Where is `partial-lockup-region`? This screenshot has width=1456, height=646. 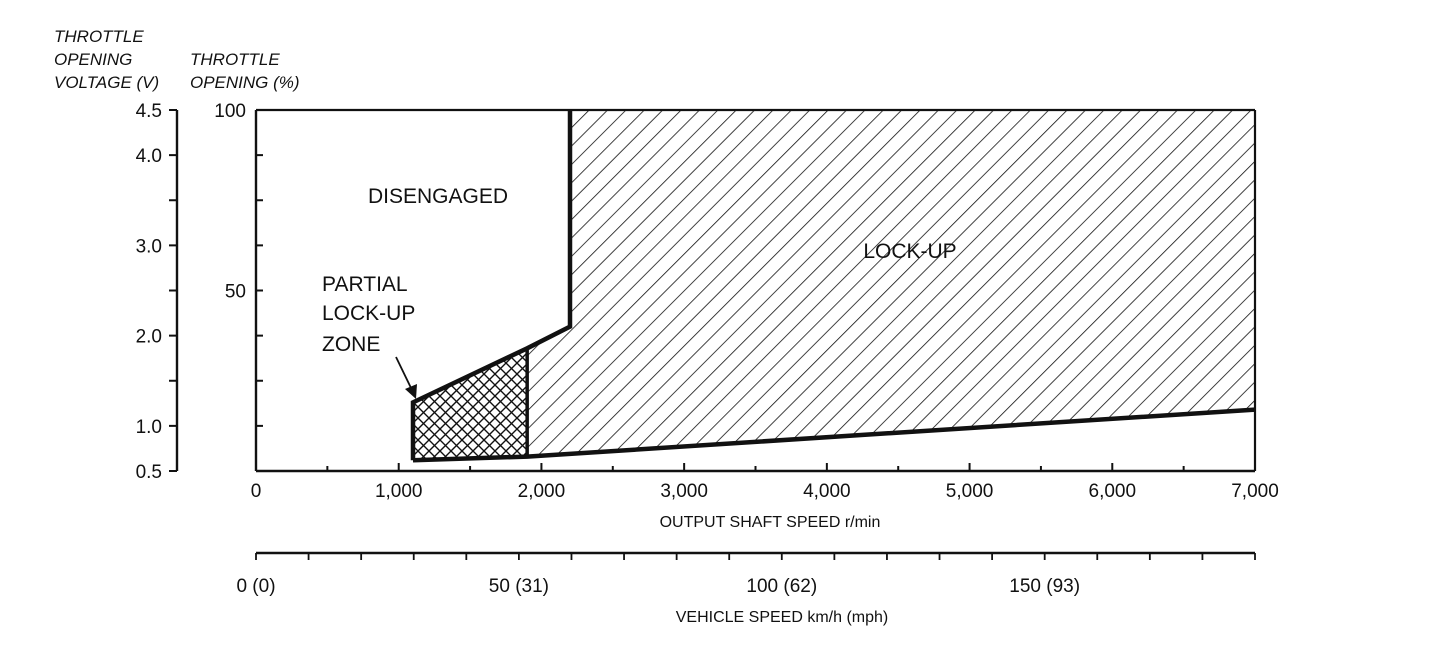 partial-lockup-region is located at coordinates (470, 404).